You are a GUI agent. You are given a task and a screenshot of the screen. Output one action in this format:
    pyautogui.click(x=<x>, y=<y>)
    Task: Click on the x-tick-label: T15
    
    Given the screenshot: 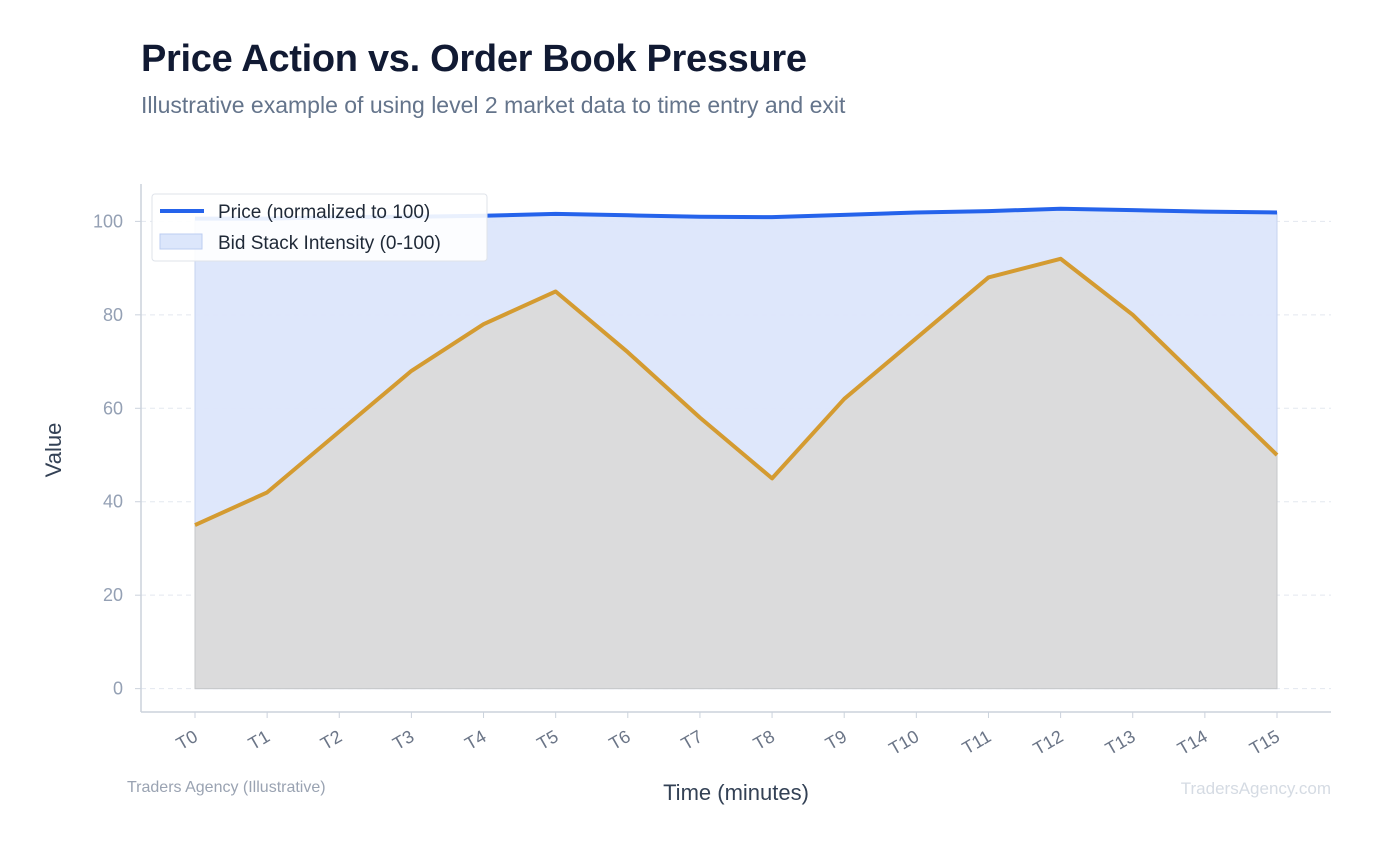 What is the action you would take?
    pyautogui.click(x=1264, y=742)
    